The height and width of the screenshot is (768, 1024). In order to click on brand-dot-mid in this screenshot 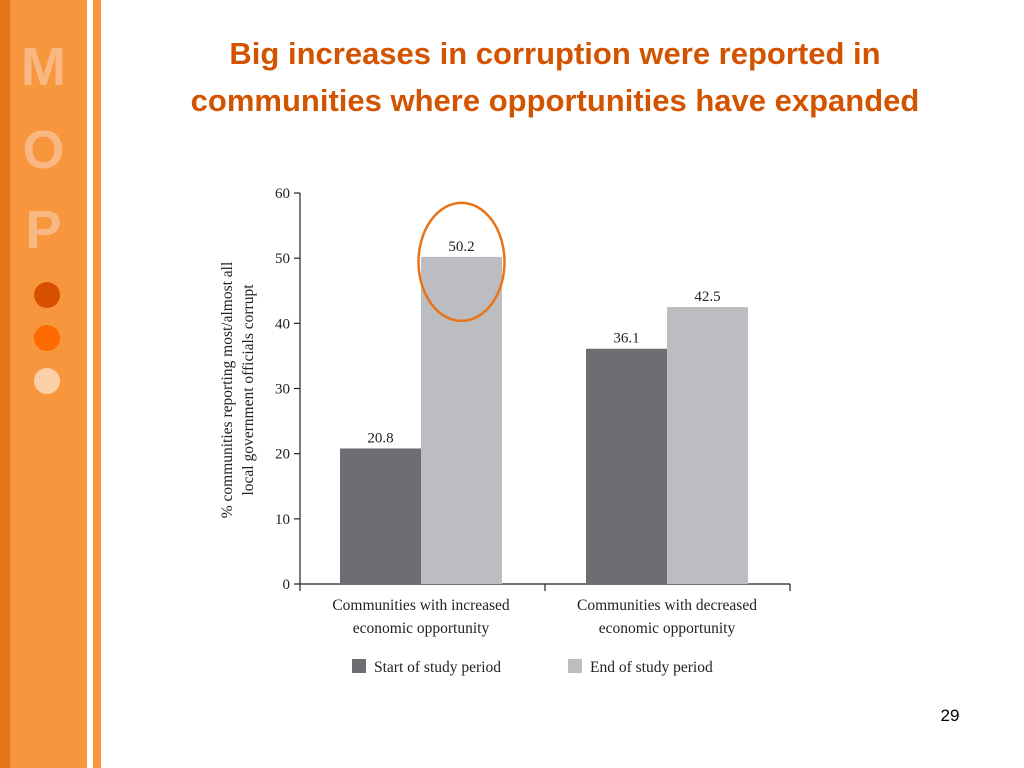, I will do `click(47, 338)`.